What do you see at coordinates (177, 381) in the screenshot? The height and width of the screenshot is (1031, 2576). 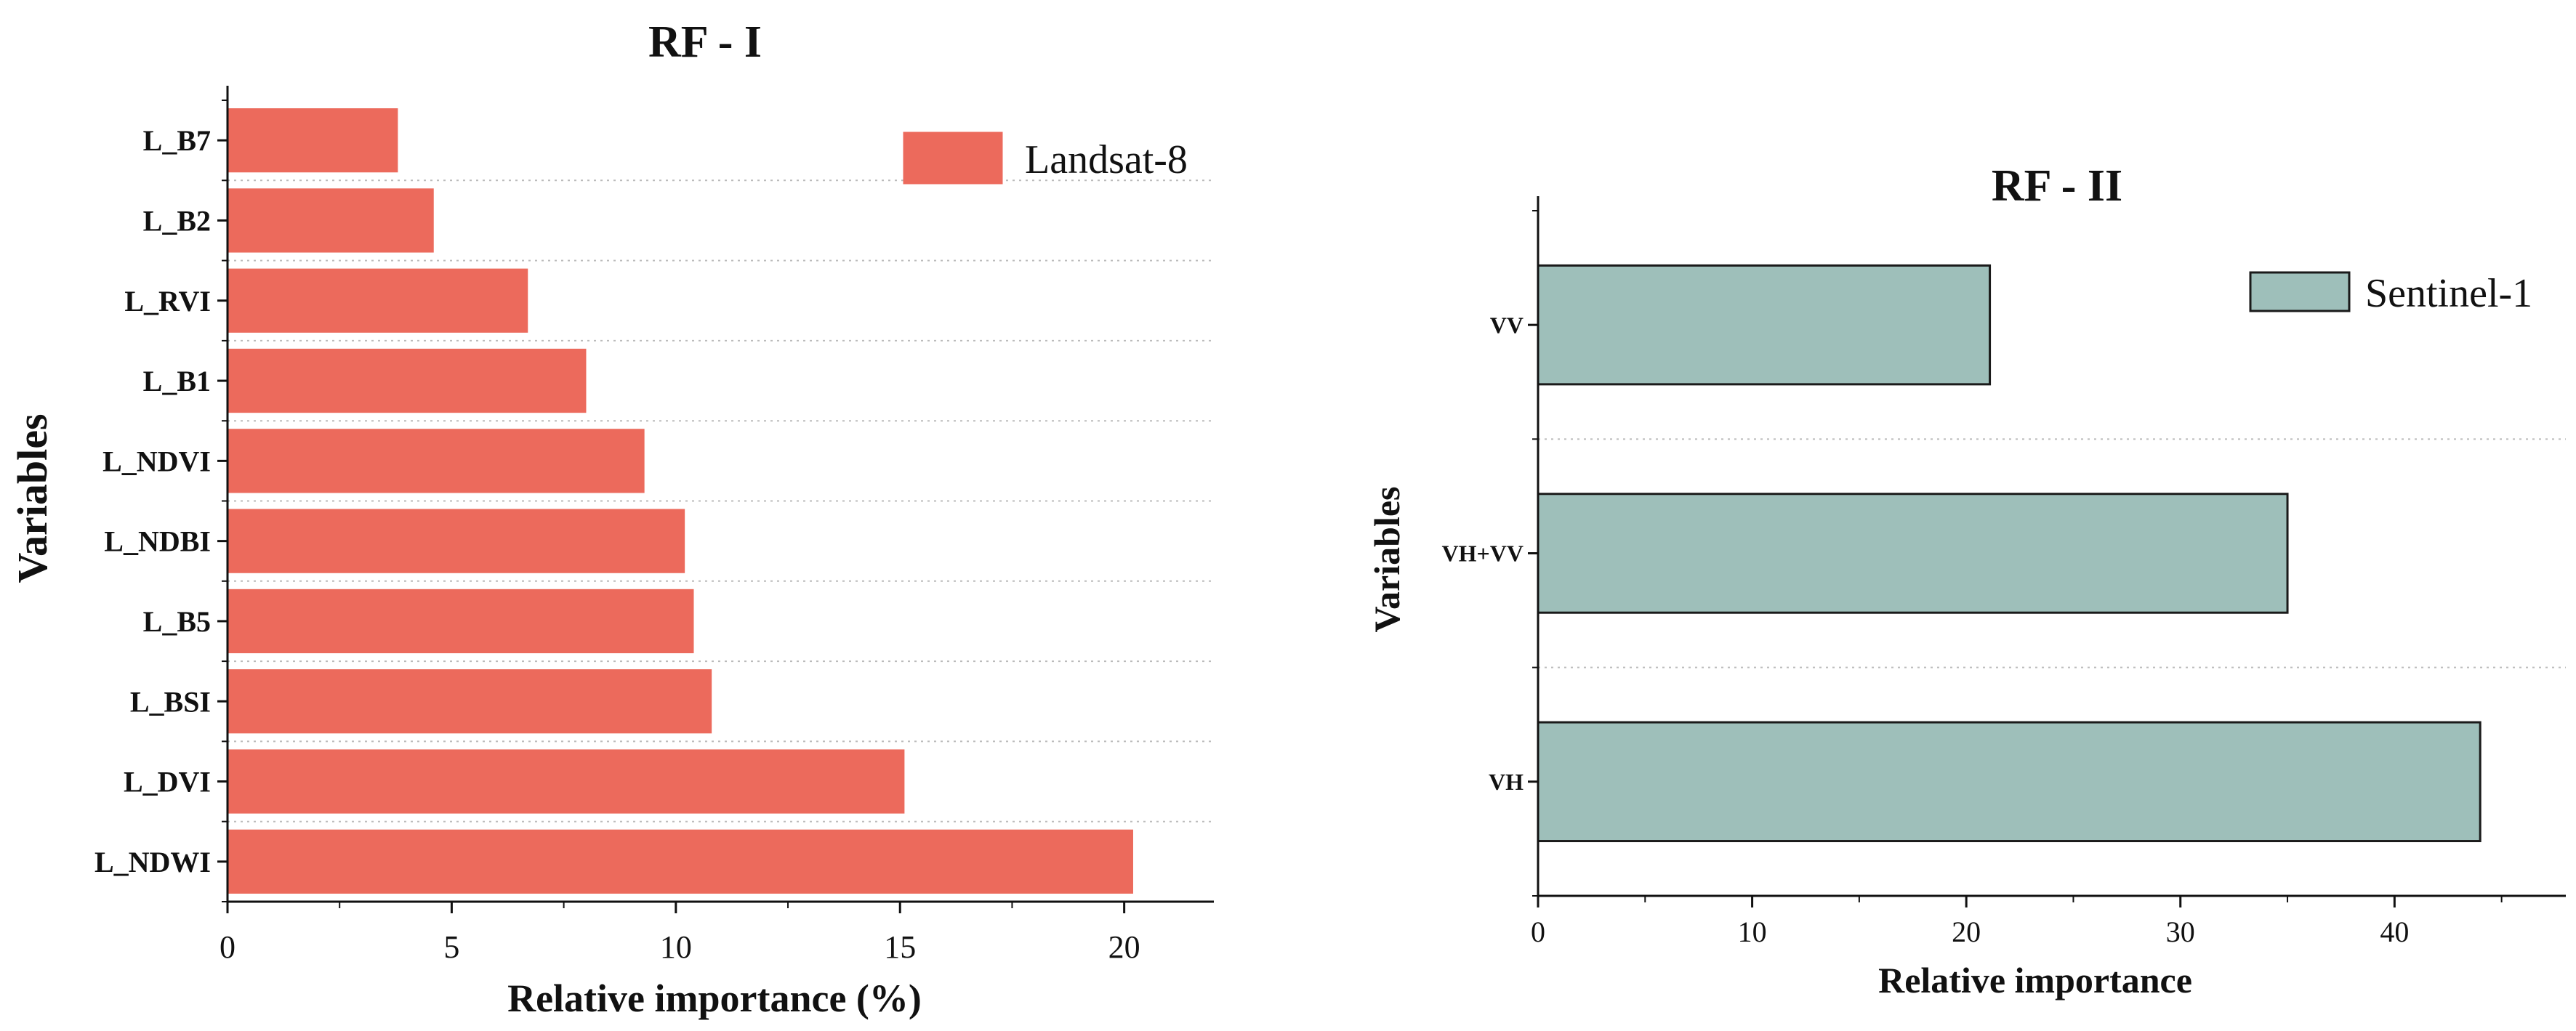 I see `category-label: L_B1` at bounding box center [177, 381].